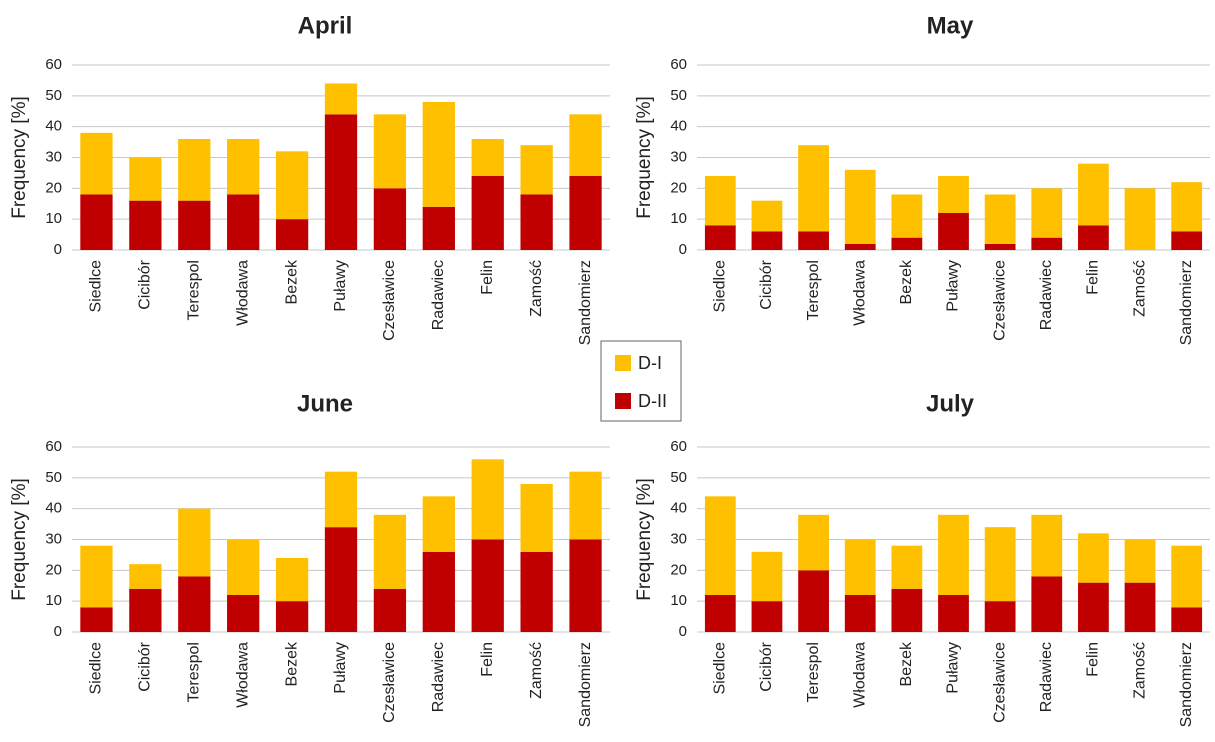  What do you see at coordinates (325, 25) in the screenshot?
I see `chart-title: April` at bounding box center [325, 25].